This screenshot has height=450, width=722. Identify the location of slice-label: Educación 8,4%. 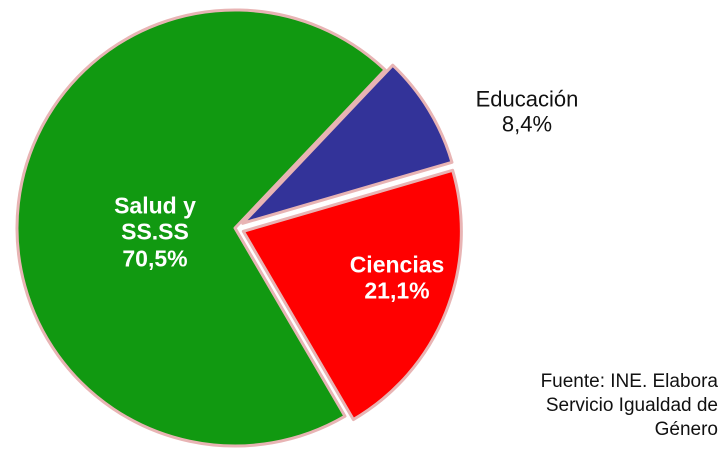
(527, 112).